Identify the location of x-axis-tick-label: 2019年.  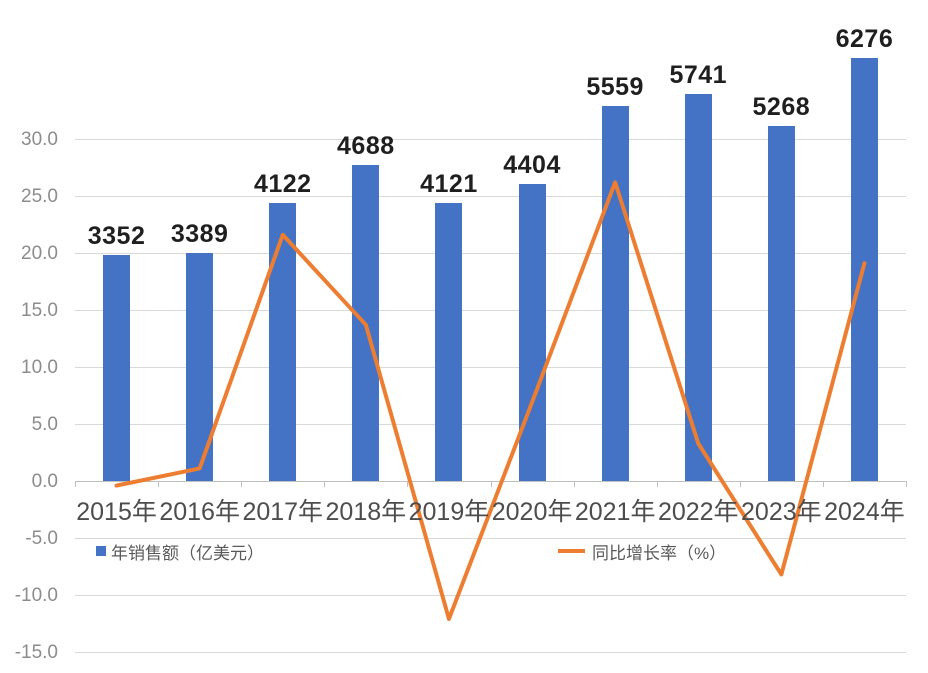
(449, 512).